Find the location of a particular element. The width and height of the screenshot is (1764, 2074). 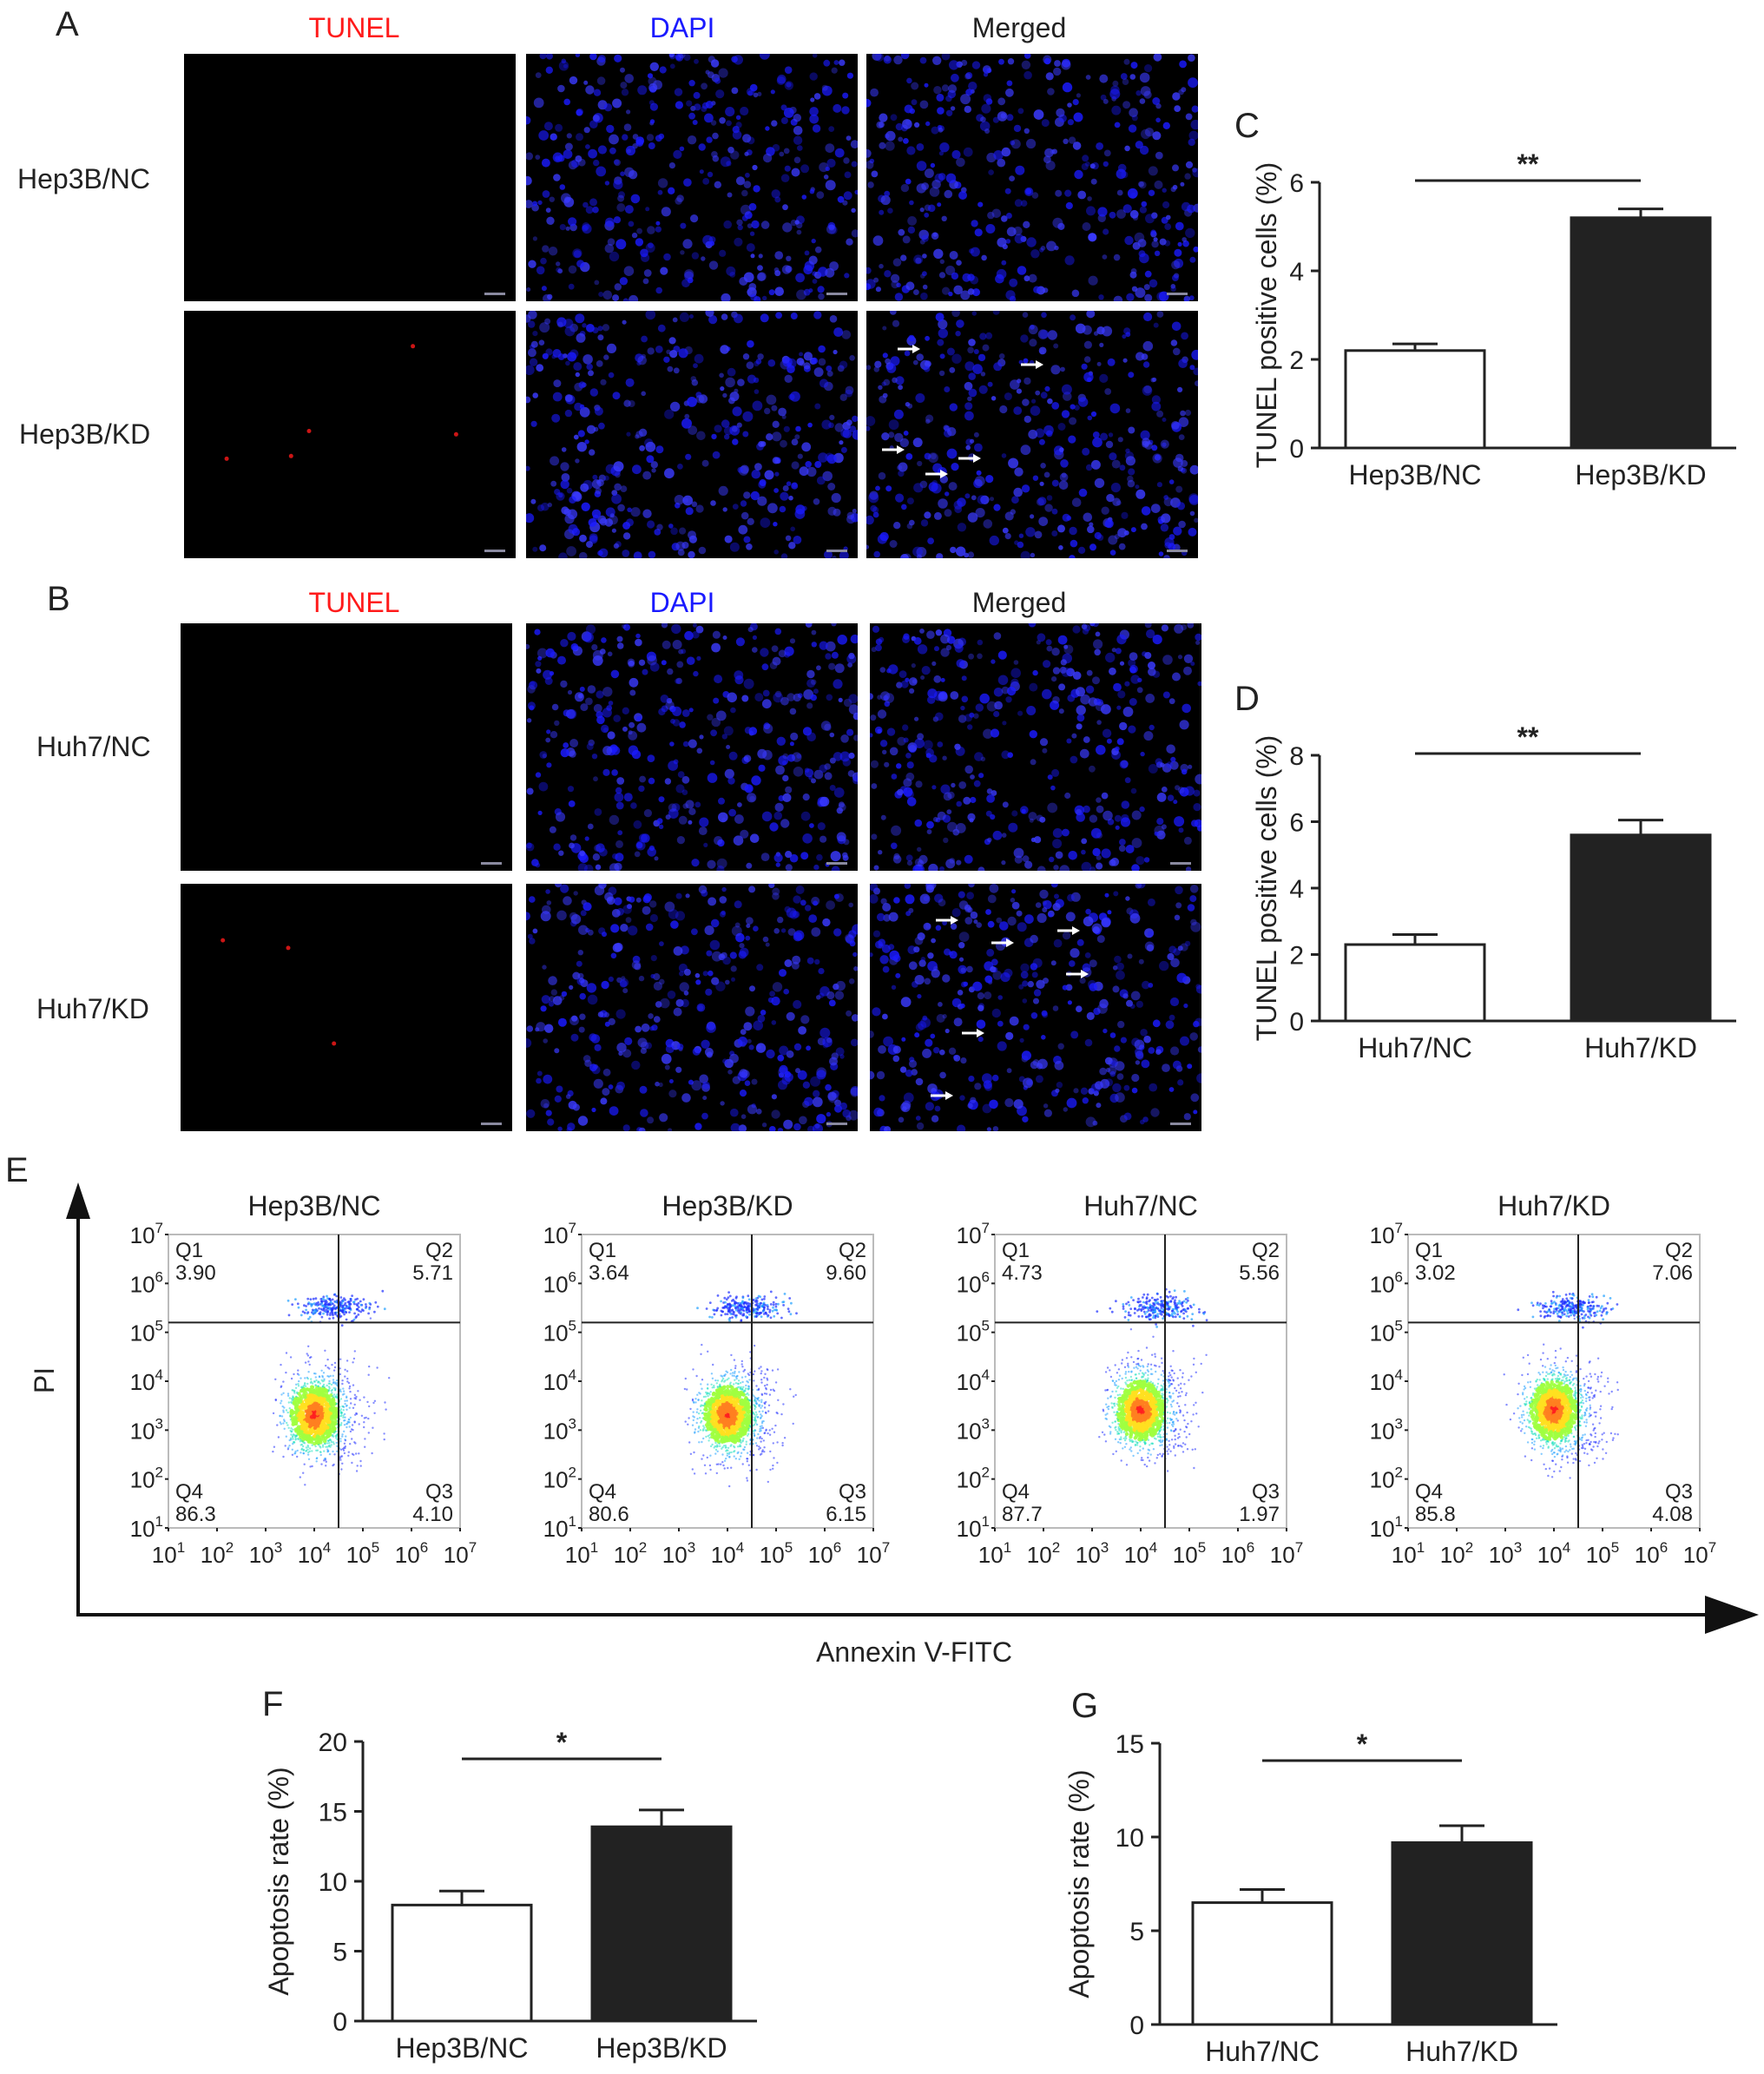

quadrant-value-q4: 80.6 is located at coordinates (609, 1514).